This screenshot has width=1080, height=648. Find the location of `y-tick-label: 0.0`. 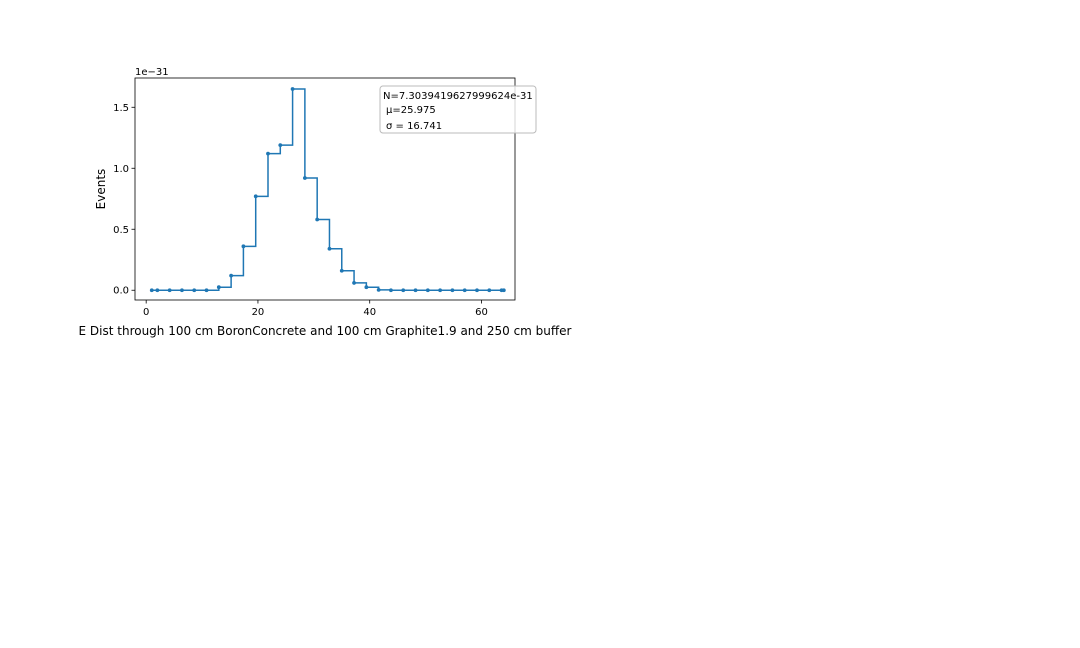

y-tick-label: 0.0 is located at coordinates (121, 291).